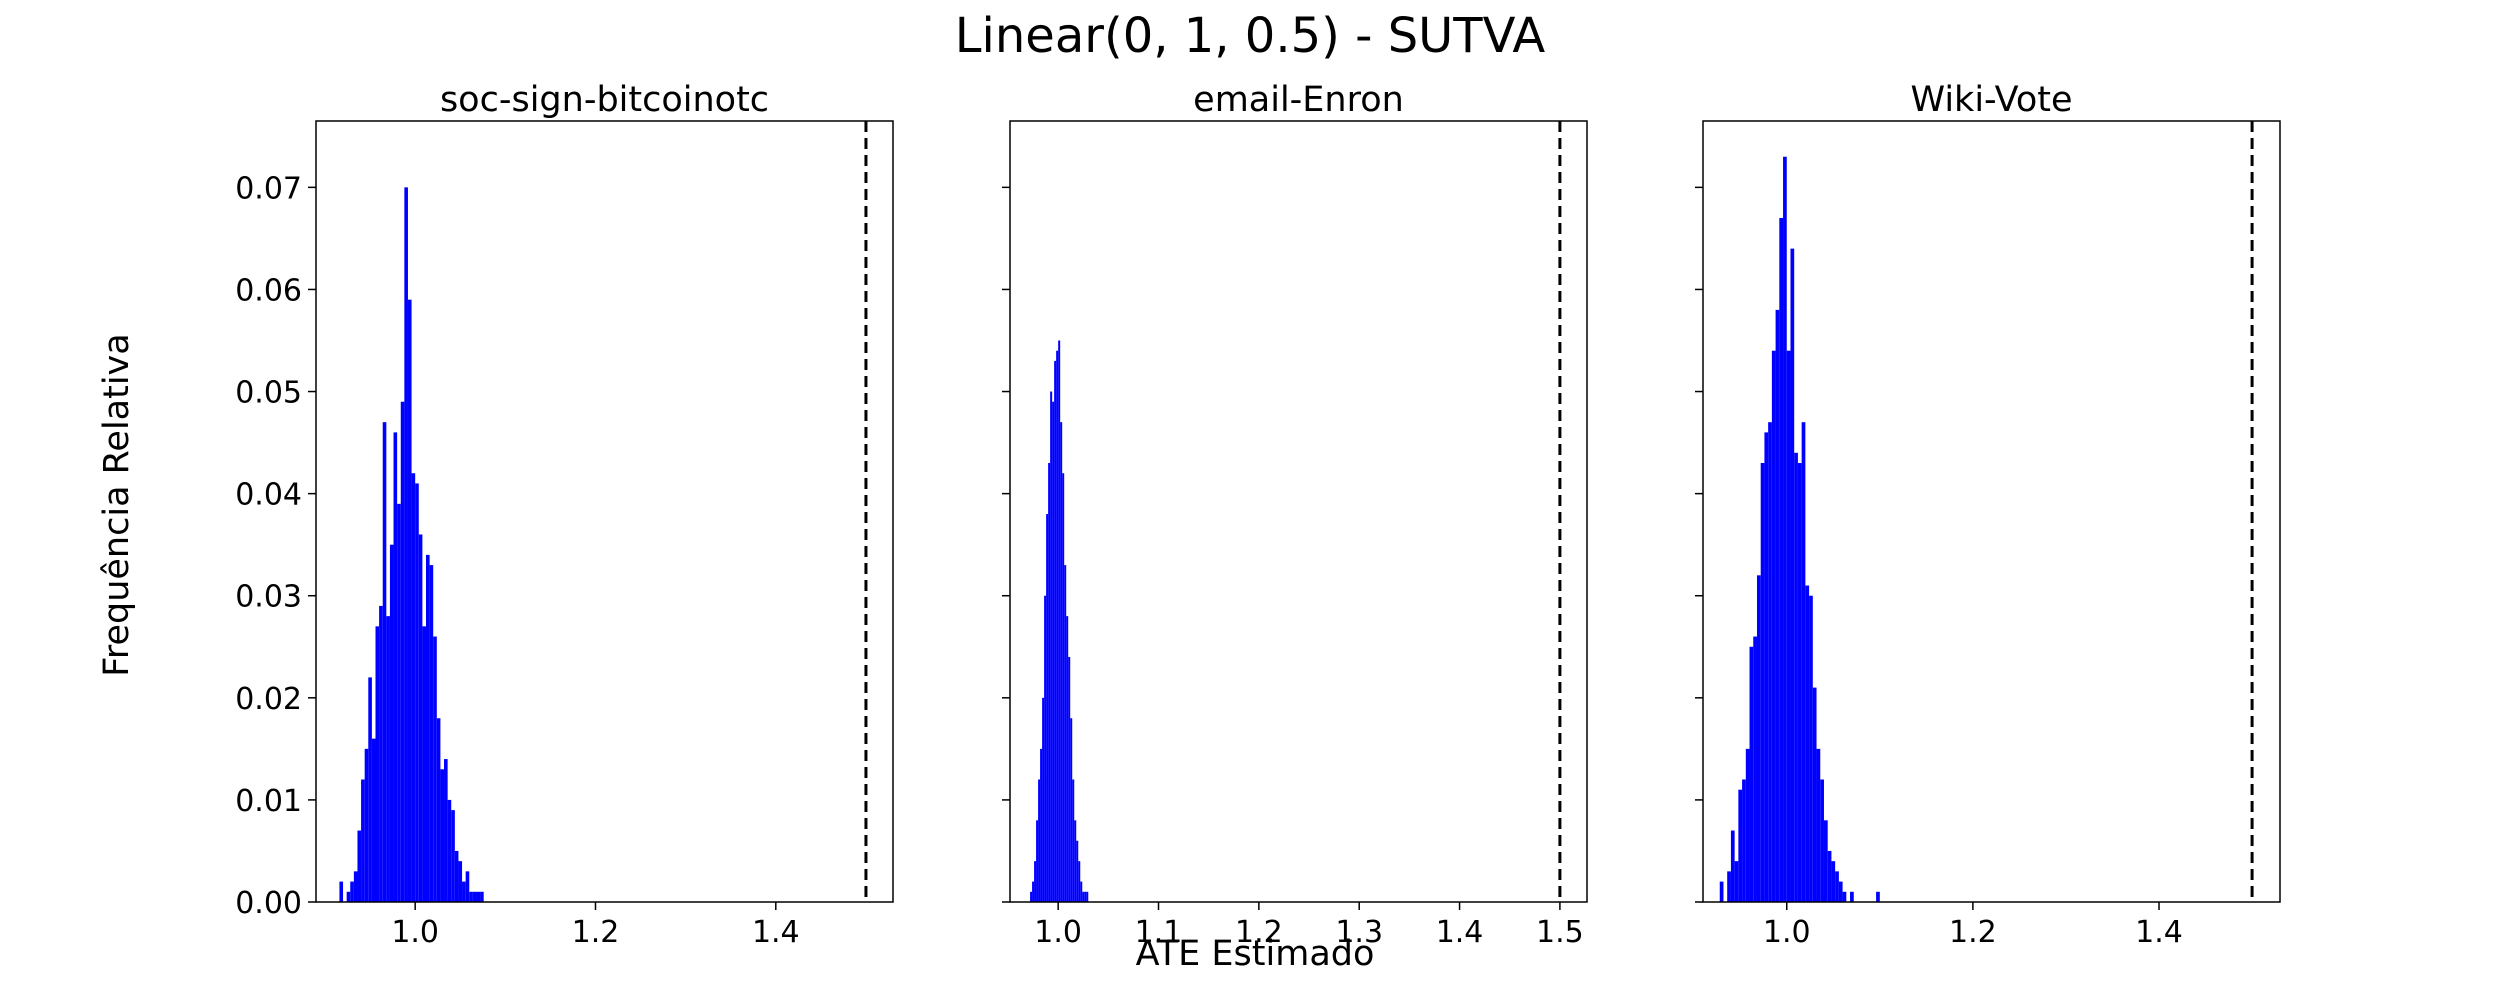 The height and width of the screenshot is (1000, 2500). Describe the element at coordinates (604, 100) in the screenshot. I see `subplot-title: soc-sign-bitcoinotc` at that location.